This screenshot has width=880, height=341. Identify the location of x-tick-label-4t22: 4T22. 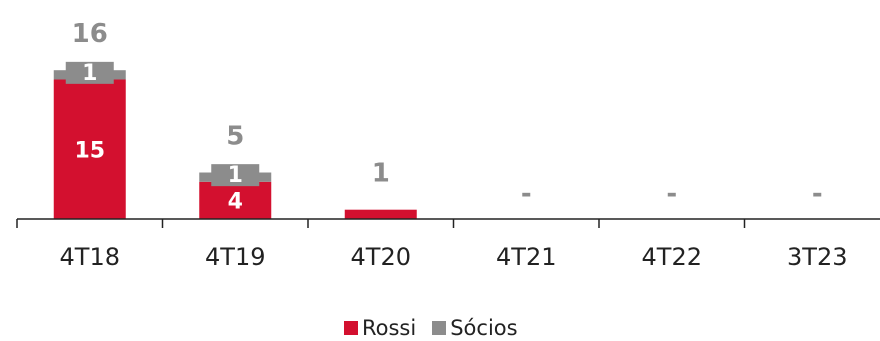
(672, 257).